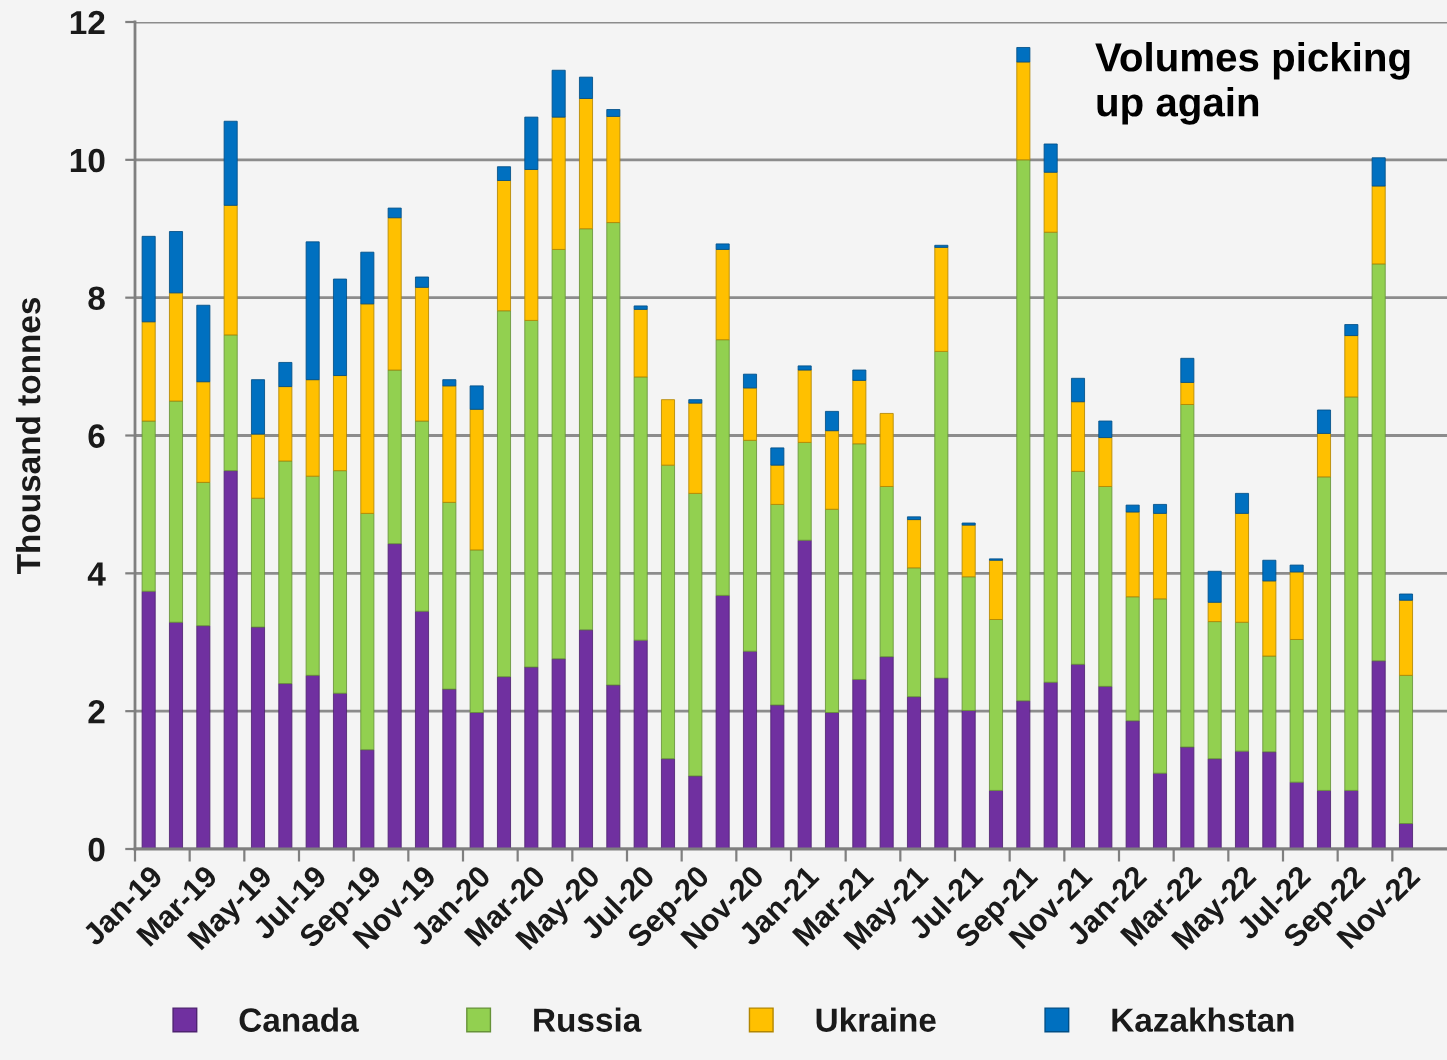  I want to click on y-tick-label: 4, so click(96, 574).